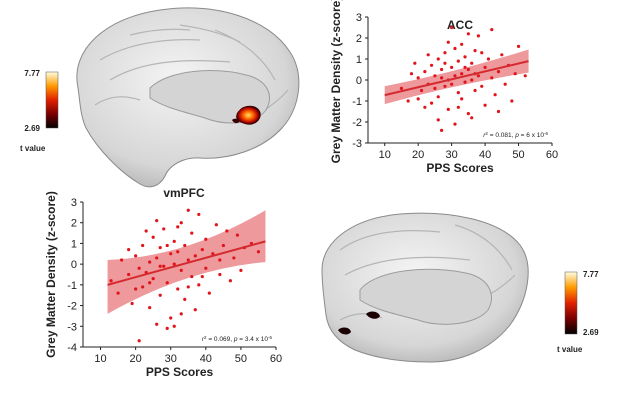 This screenshot has height=407, width=629. What do you see at coordinates (385, 155) in the screenshot?
I see `acc-x-tick-label: 10` at bounding box center [385, 155].